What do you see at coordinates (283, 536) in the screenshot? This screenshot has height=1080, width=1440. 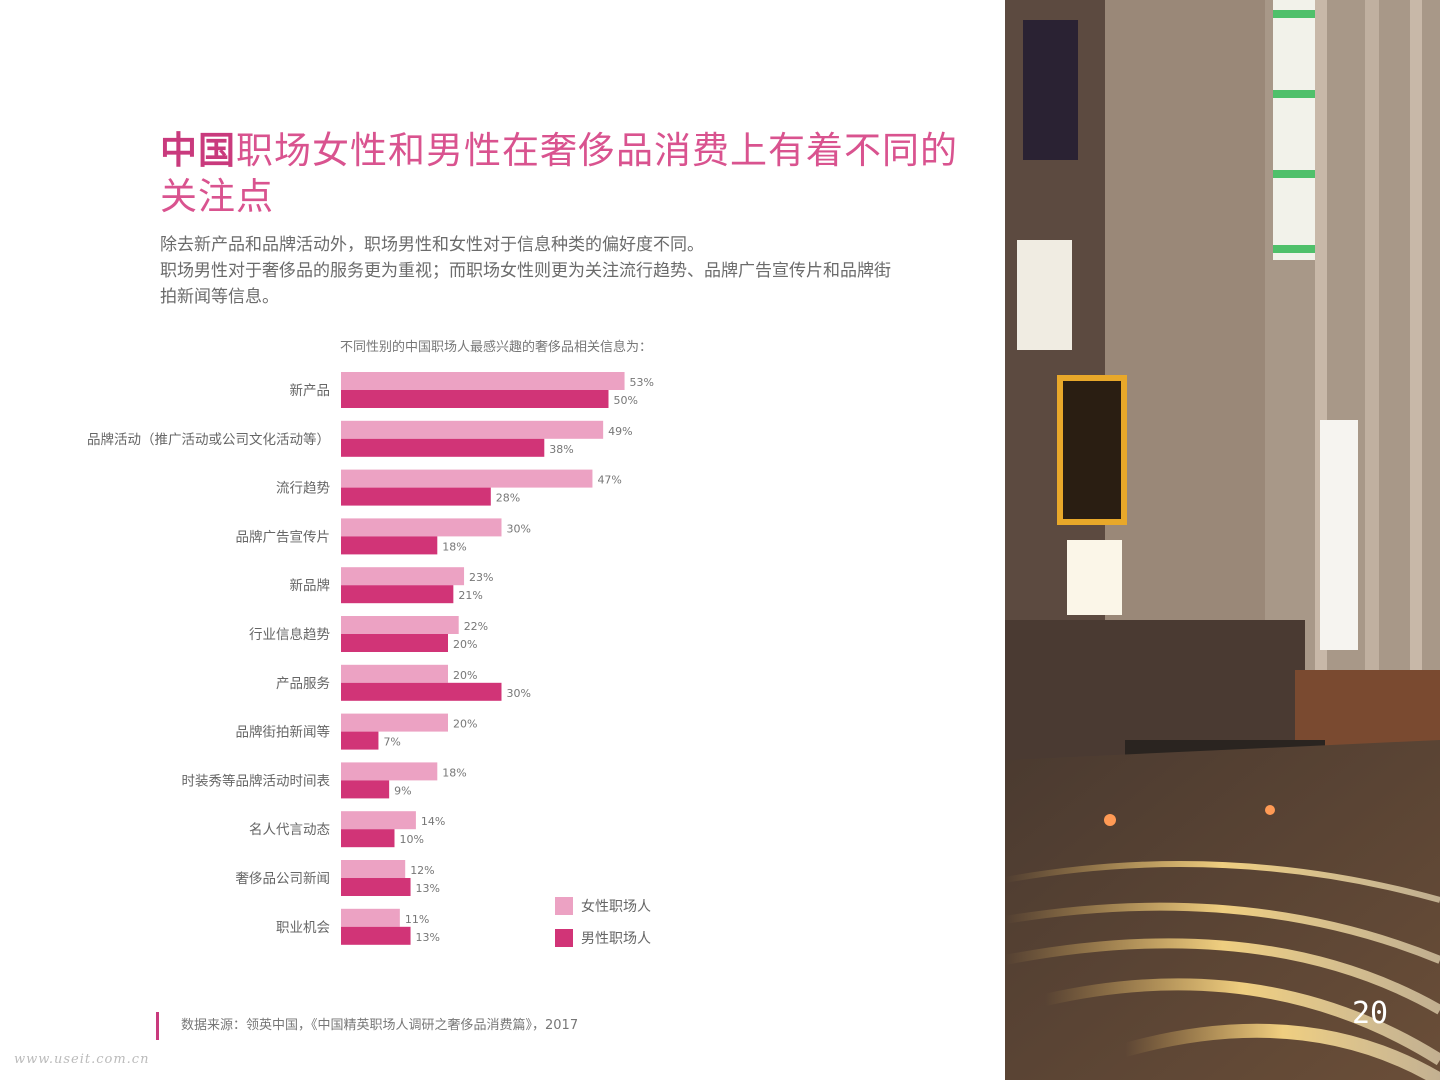 I see `category-label: 品牌广告宣传片` at bounding box center [283, 536].